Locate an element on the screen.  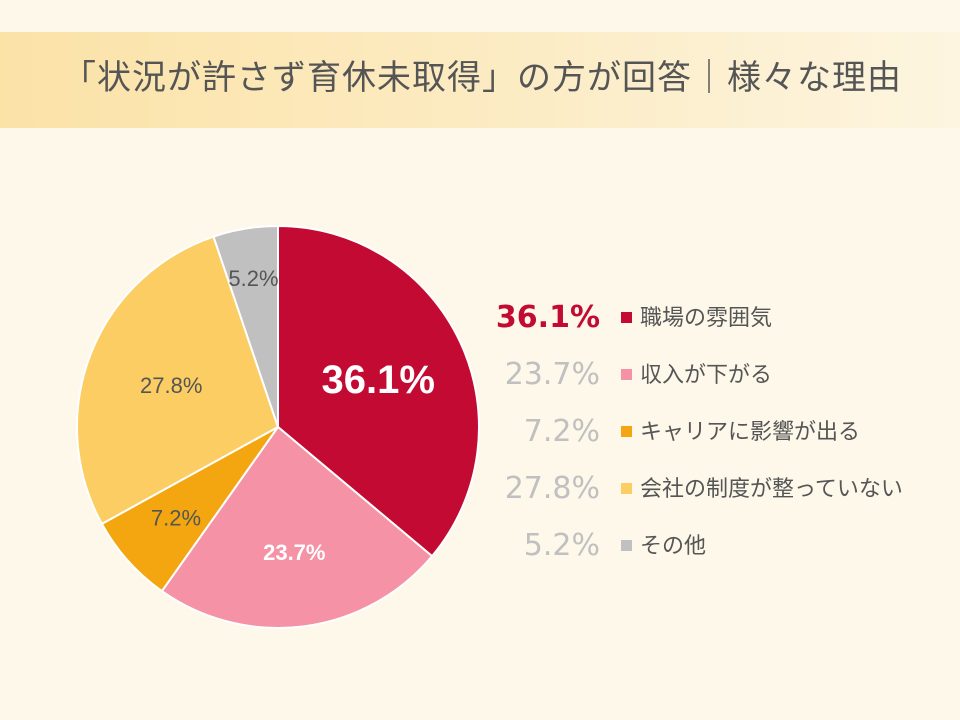
legend-item: 5.2% その他 is located at coordinates (725, 556).